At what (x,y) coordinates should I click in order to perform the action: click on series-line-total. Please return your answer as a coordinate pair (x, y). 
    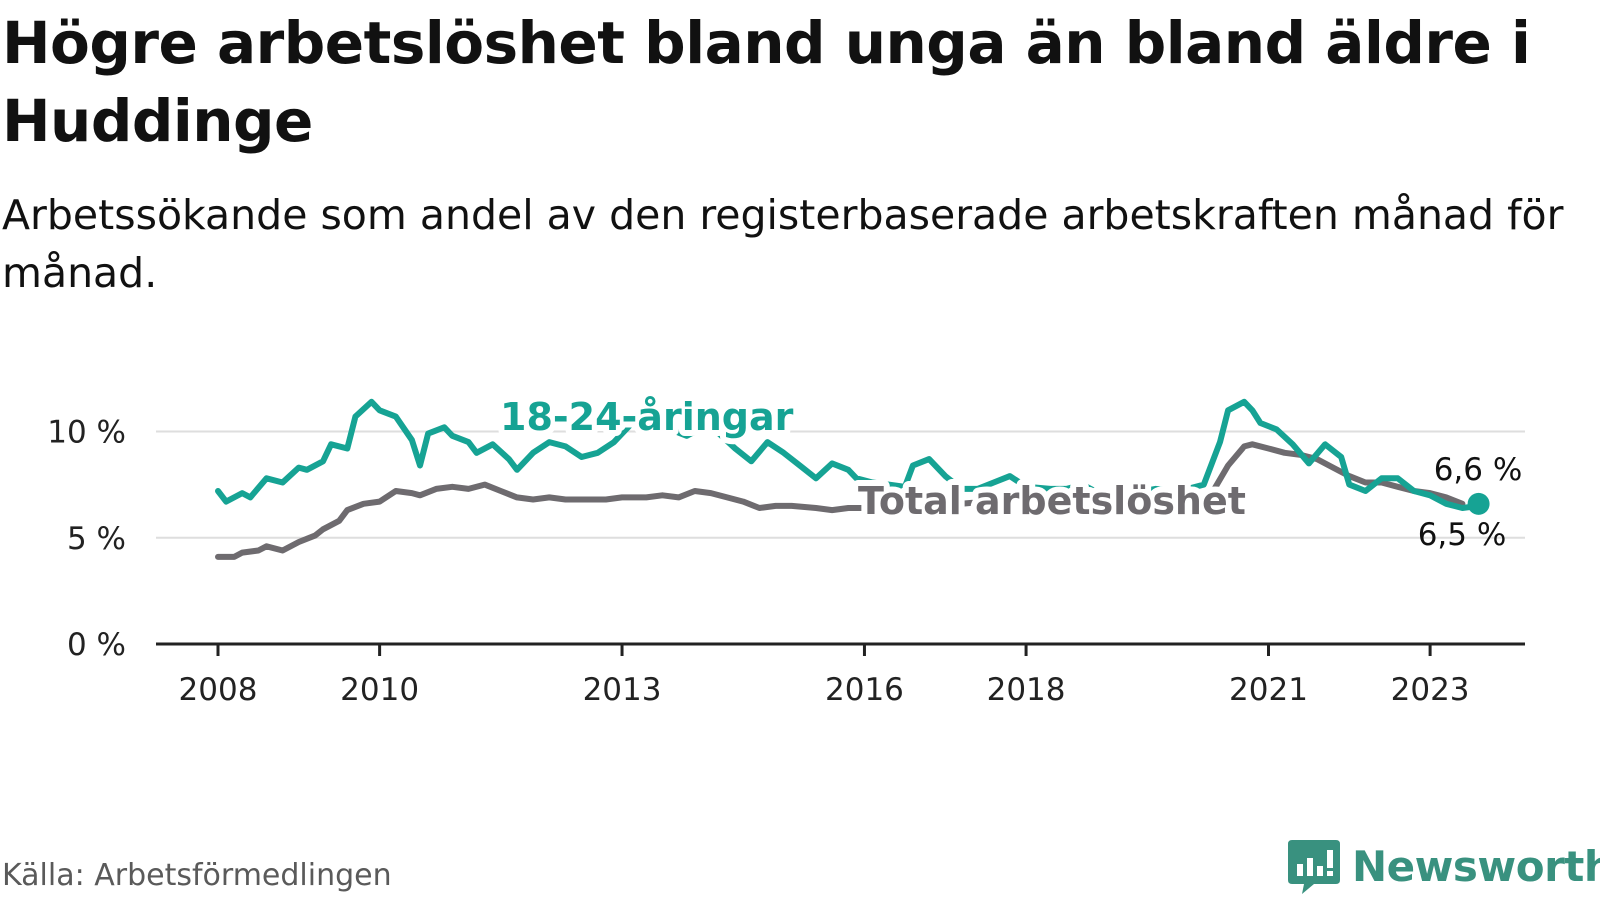
    Looking at the image, I should click on (840, 500).